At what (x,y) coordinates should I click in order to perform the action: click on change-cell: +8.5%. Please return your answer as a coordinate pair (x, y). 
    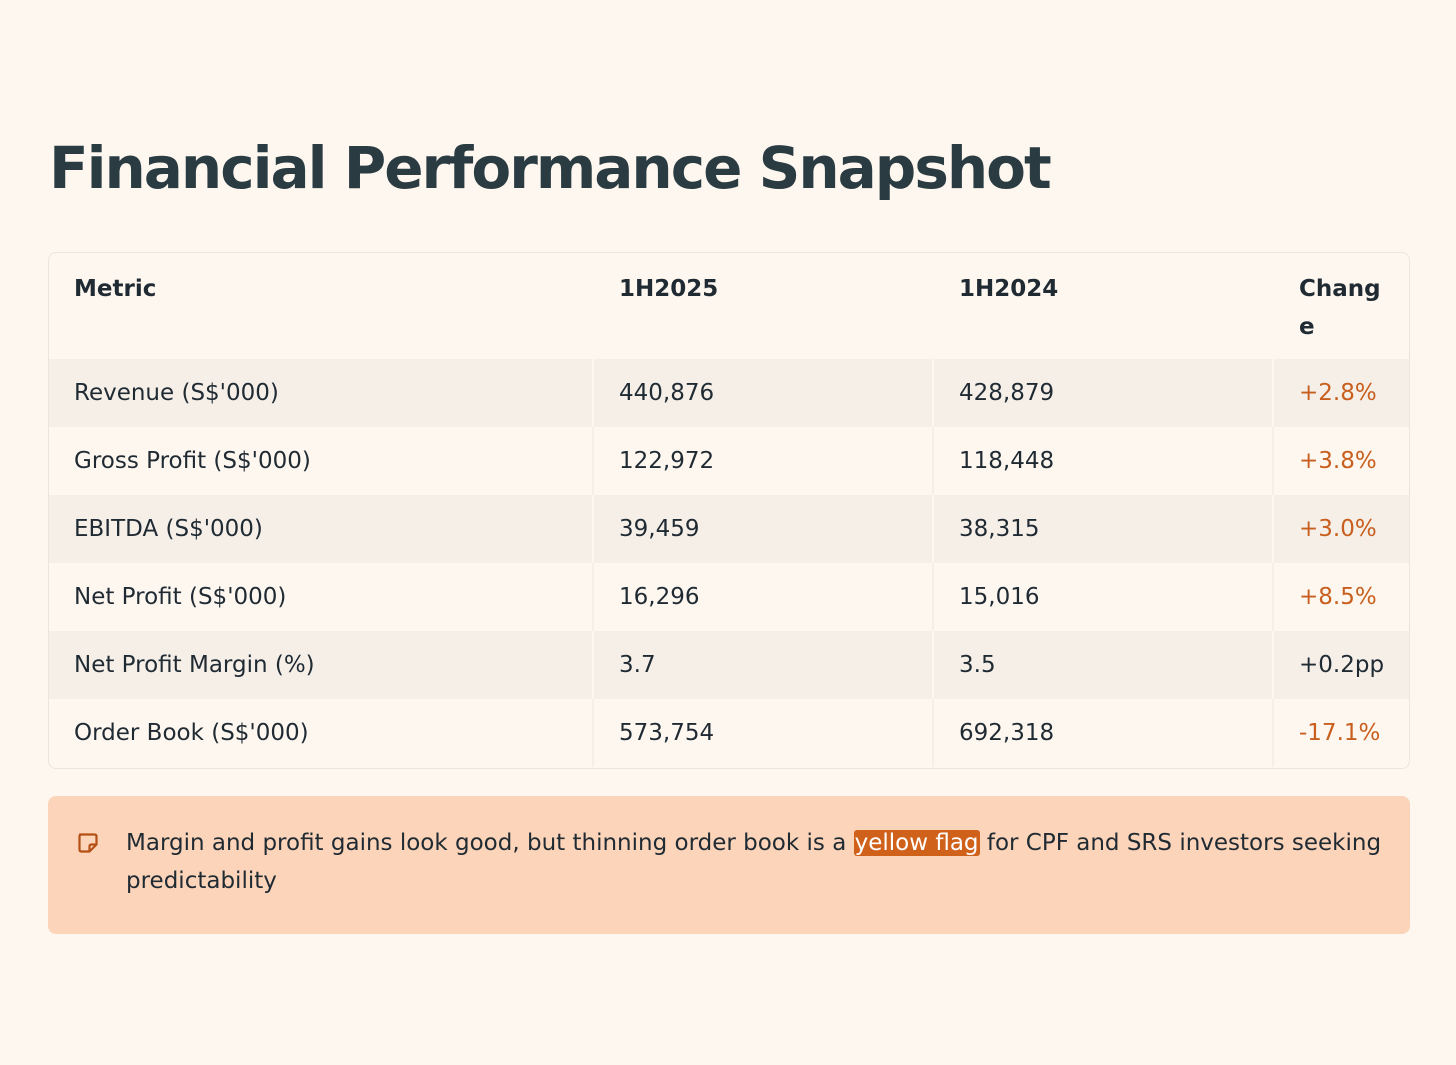
    Looking at the image, I should click on (1340, 597).